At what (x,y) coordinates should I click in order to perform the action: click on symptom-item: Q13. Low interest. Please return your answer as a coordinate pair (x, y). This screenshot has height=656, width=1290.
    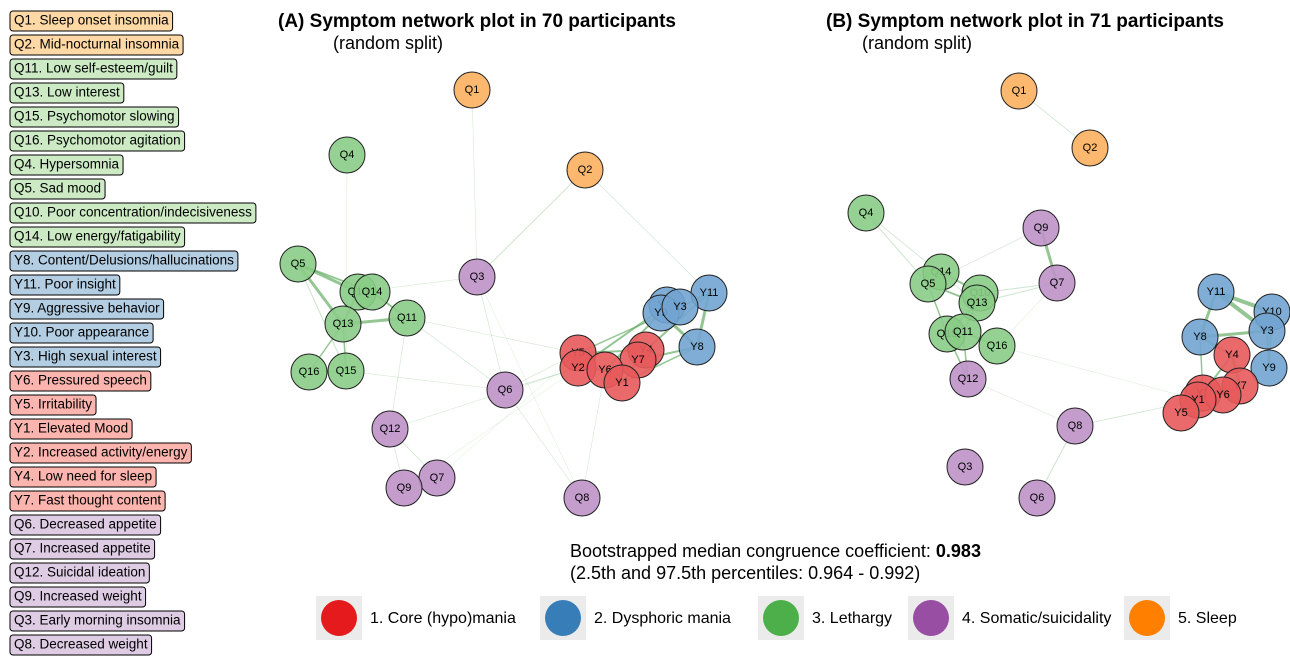
    Looking at the image, I should click on (67, 92).